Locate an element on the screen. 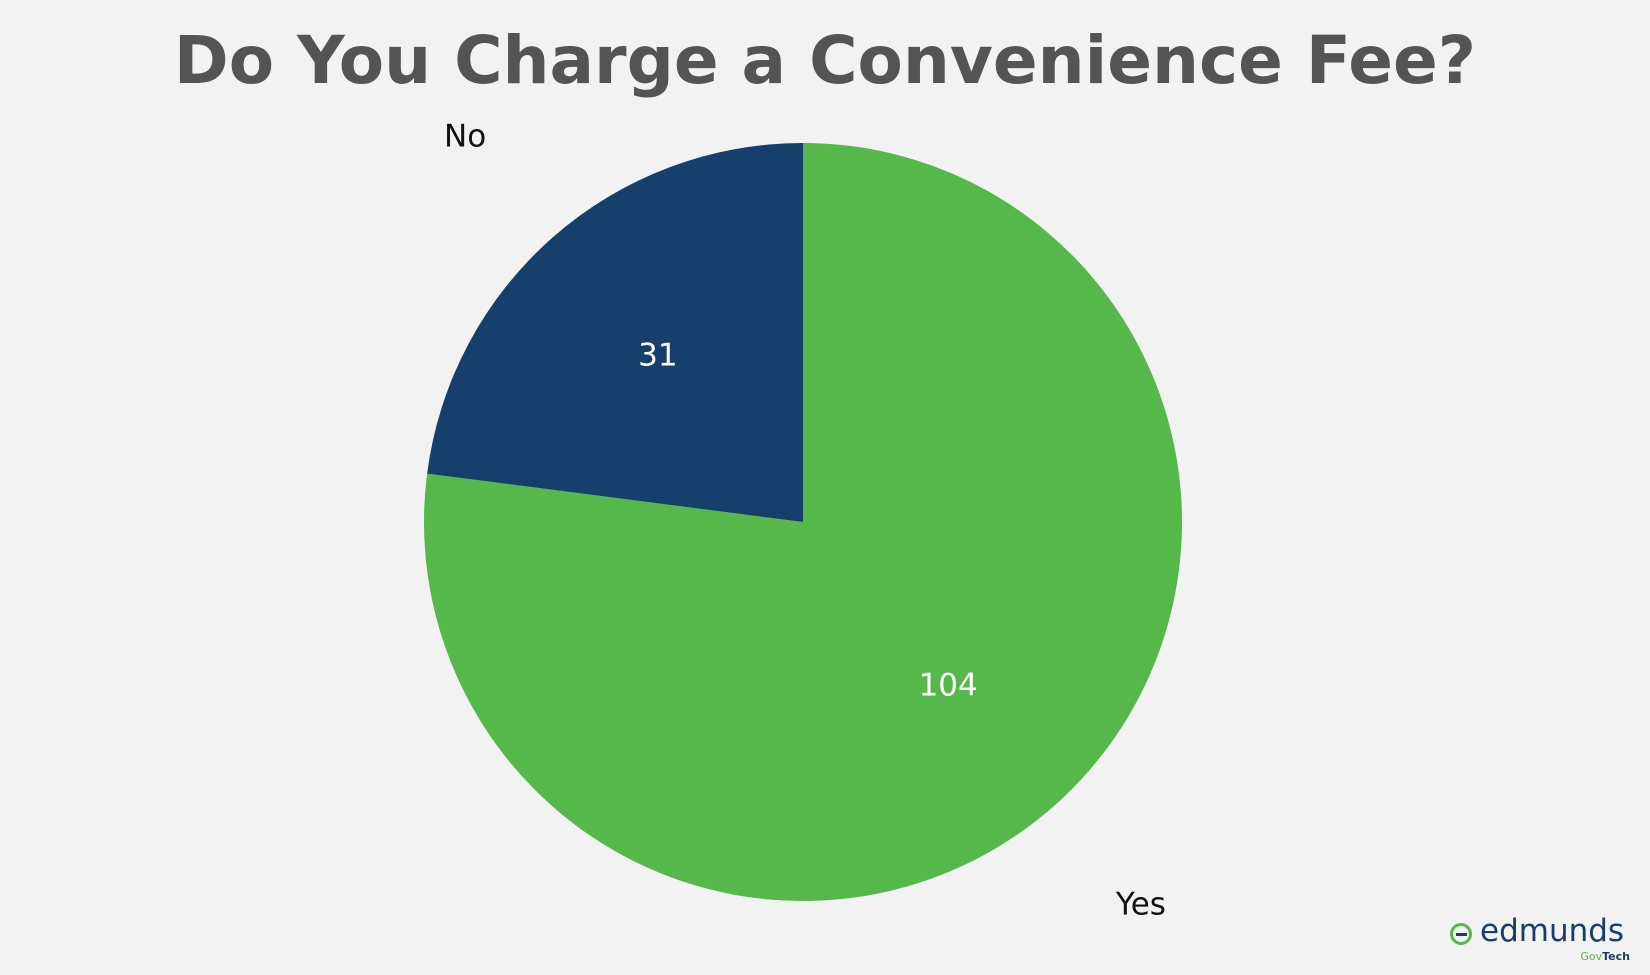 This screenshot has height=975, width=1650. edmunds-e-icon is located at coordinates (1461, 934).